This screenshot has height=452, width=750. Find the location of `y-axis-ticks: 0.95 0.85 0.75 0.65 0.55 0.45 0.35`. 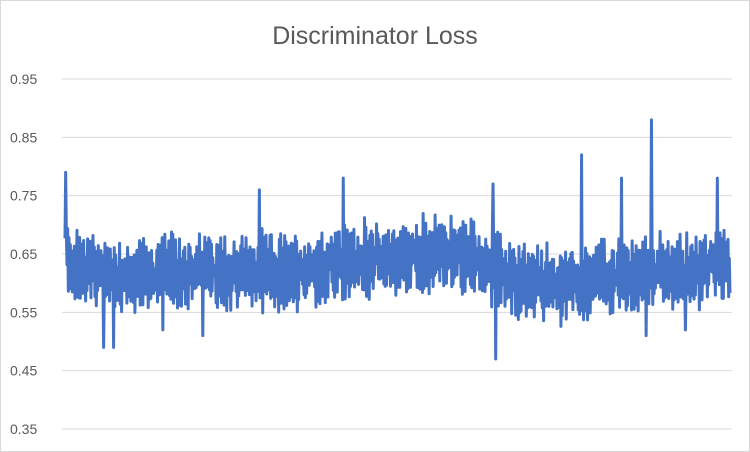

y-axis-ticks: 0.95 0.85 0.75 0.65 0.55 0.45 0.35 is located at coordinates (23, 254).